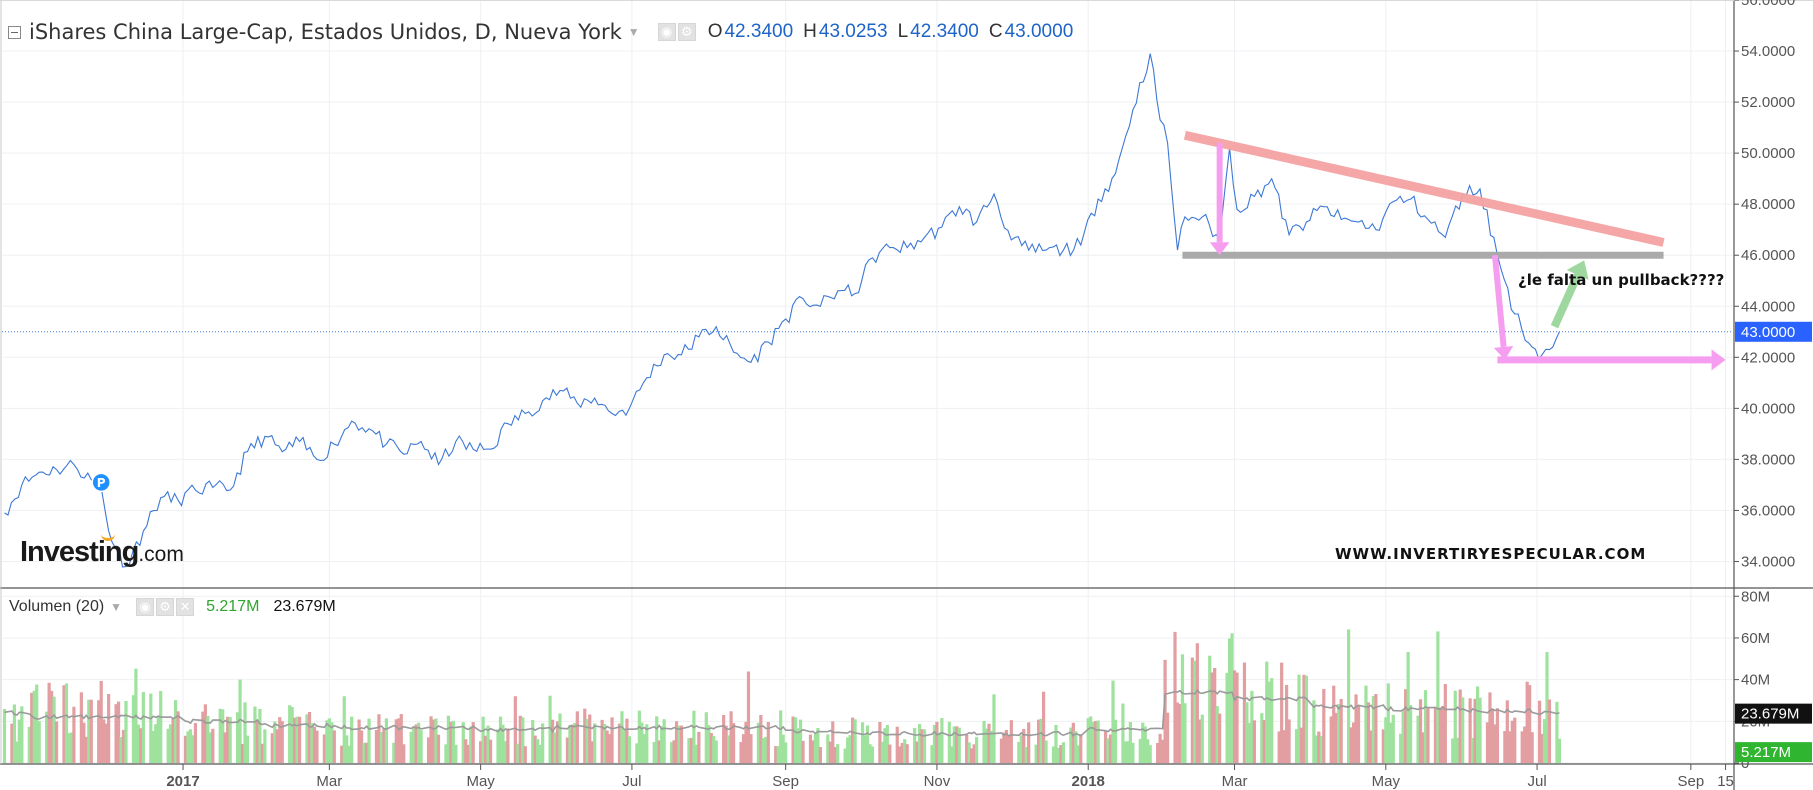  What do you see at coordinates (1768, 408) in the screenshot?
I see `y-tick-label: 40.0000` at bounding box center [1768, 408].